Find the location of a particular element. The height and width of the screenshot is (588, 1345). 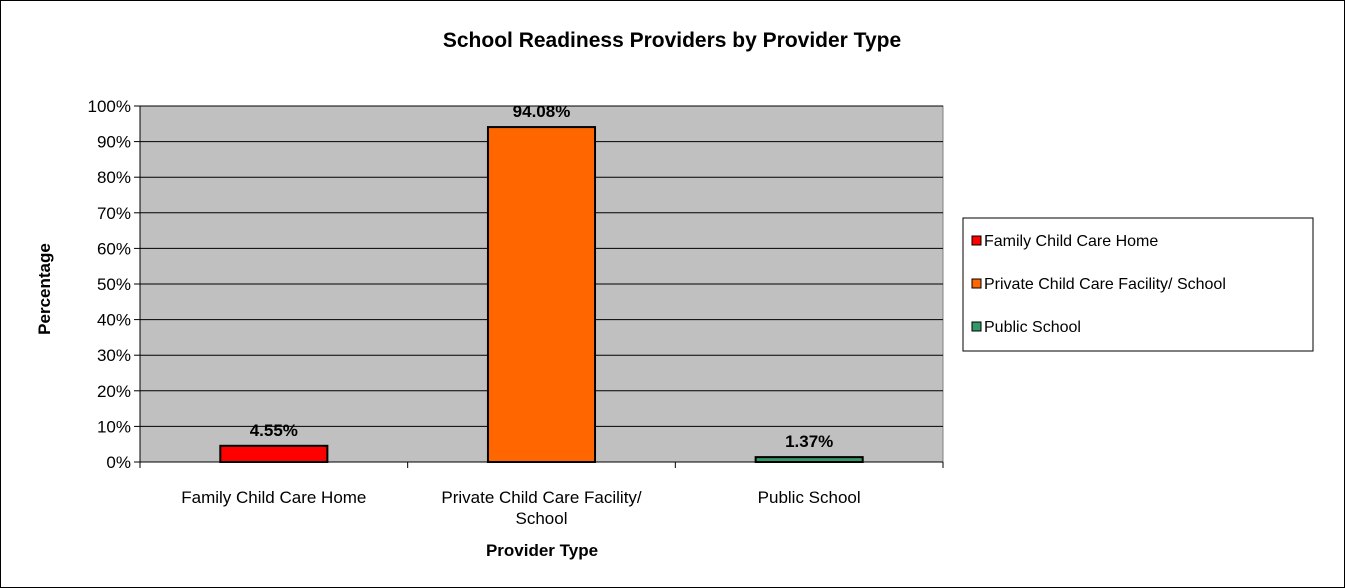

legend-label: Public School is located at coordinates (1032, 327).